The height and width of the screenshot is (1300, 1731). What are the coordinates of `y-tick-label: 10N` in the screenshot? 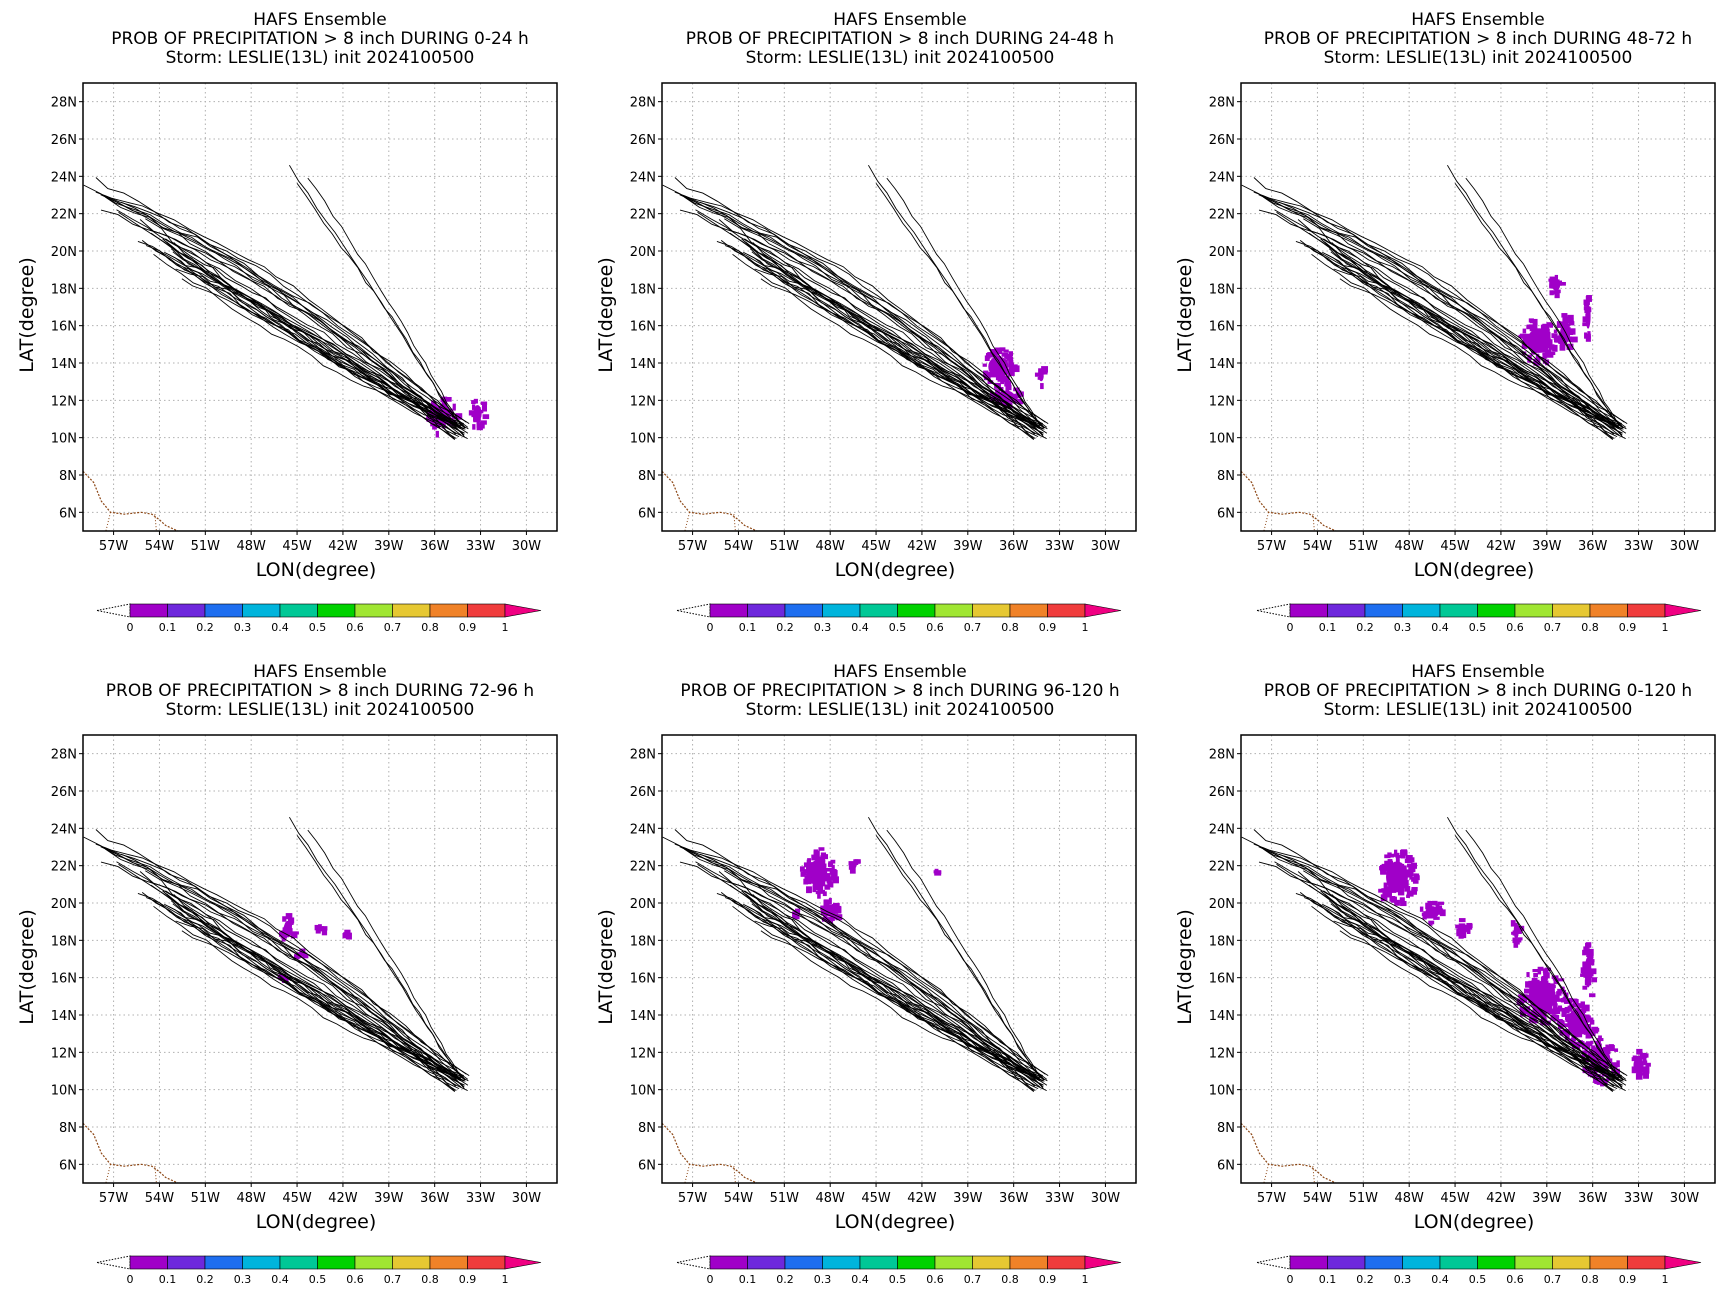 It's located at (64, 1091).